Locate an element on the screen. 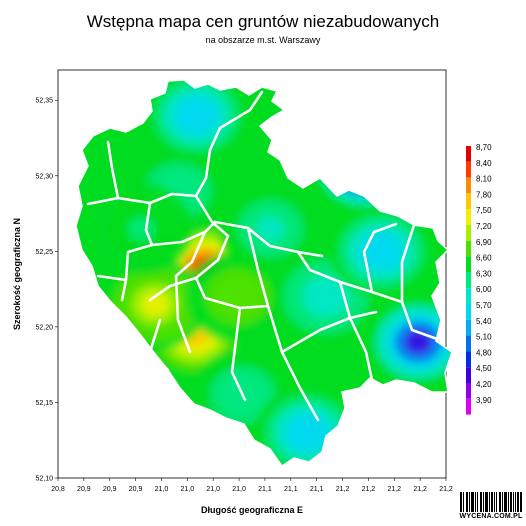 This screenshot has height=526, width=526. legend-label: 8,40 is located at coordinates (484, 163).